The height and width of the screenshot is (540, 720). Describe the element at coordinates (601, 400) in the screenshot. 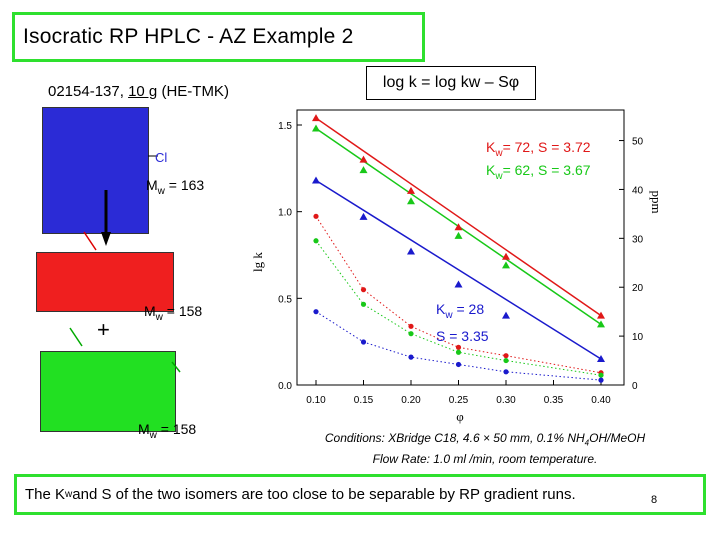

I see `x-tick-label: 0.40` at that location.